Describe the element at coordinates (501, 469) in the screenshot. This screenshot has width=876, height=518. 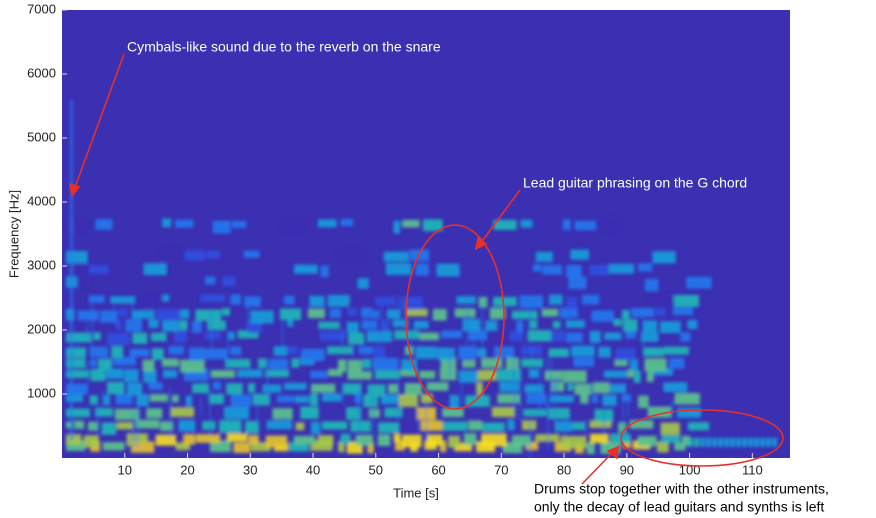
I see `x-tick-label: 70` at that location.